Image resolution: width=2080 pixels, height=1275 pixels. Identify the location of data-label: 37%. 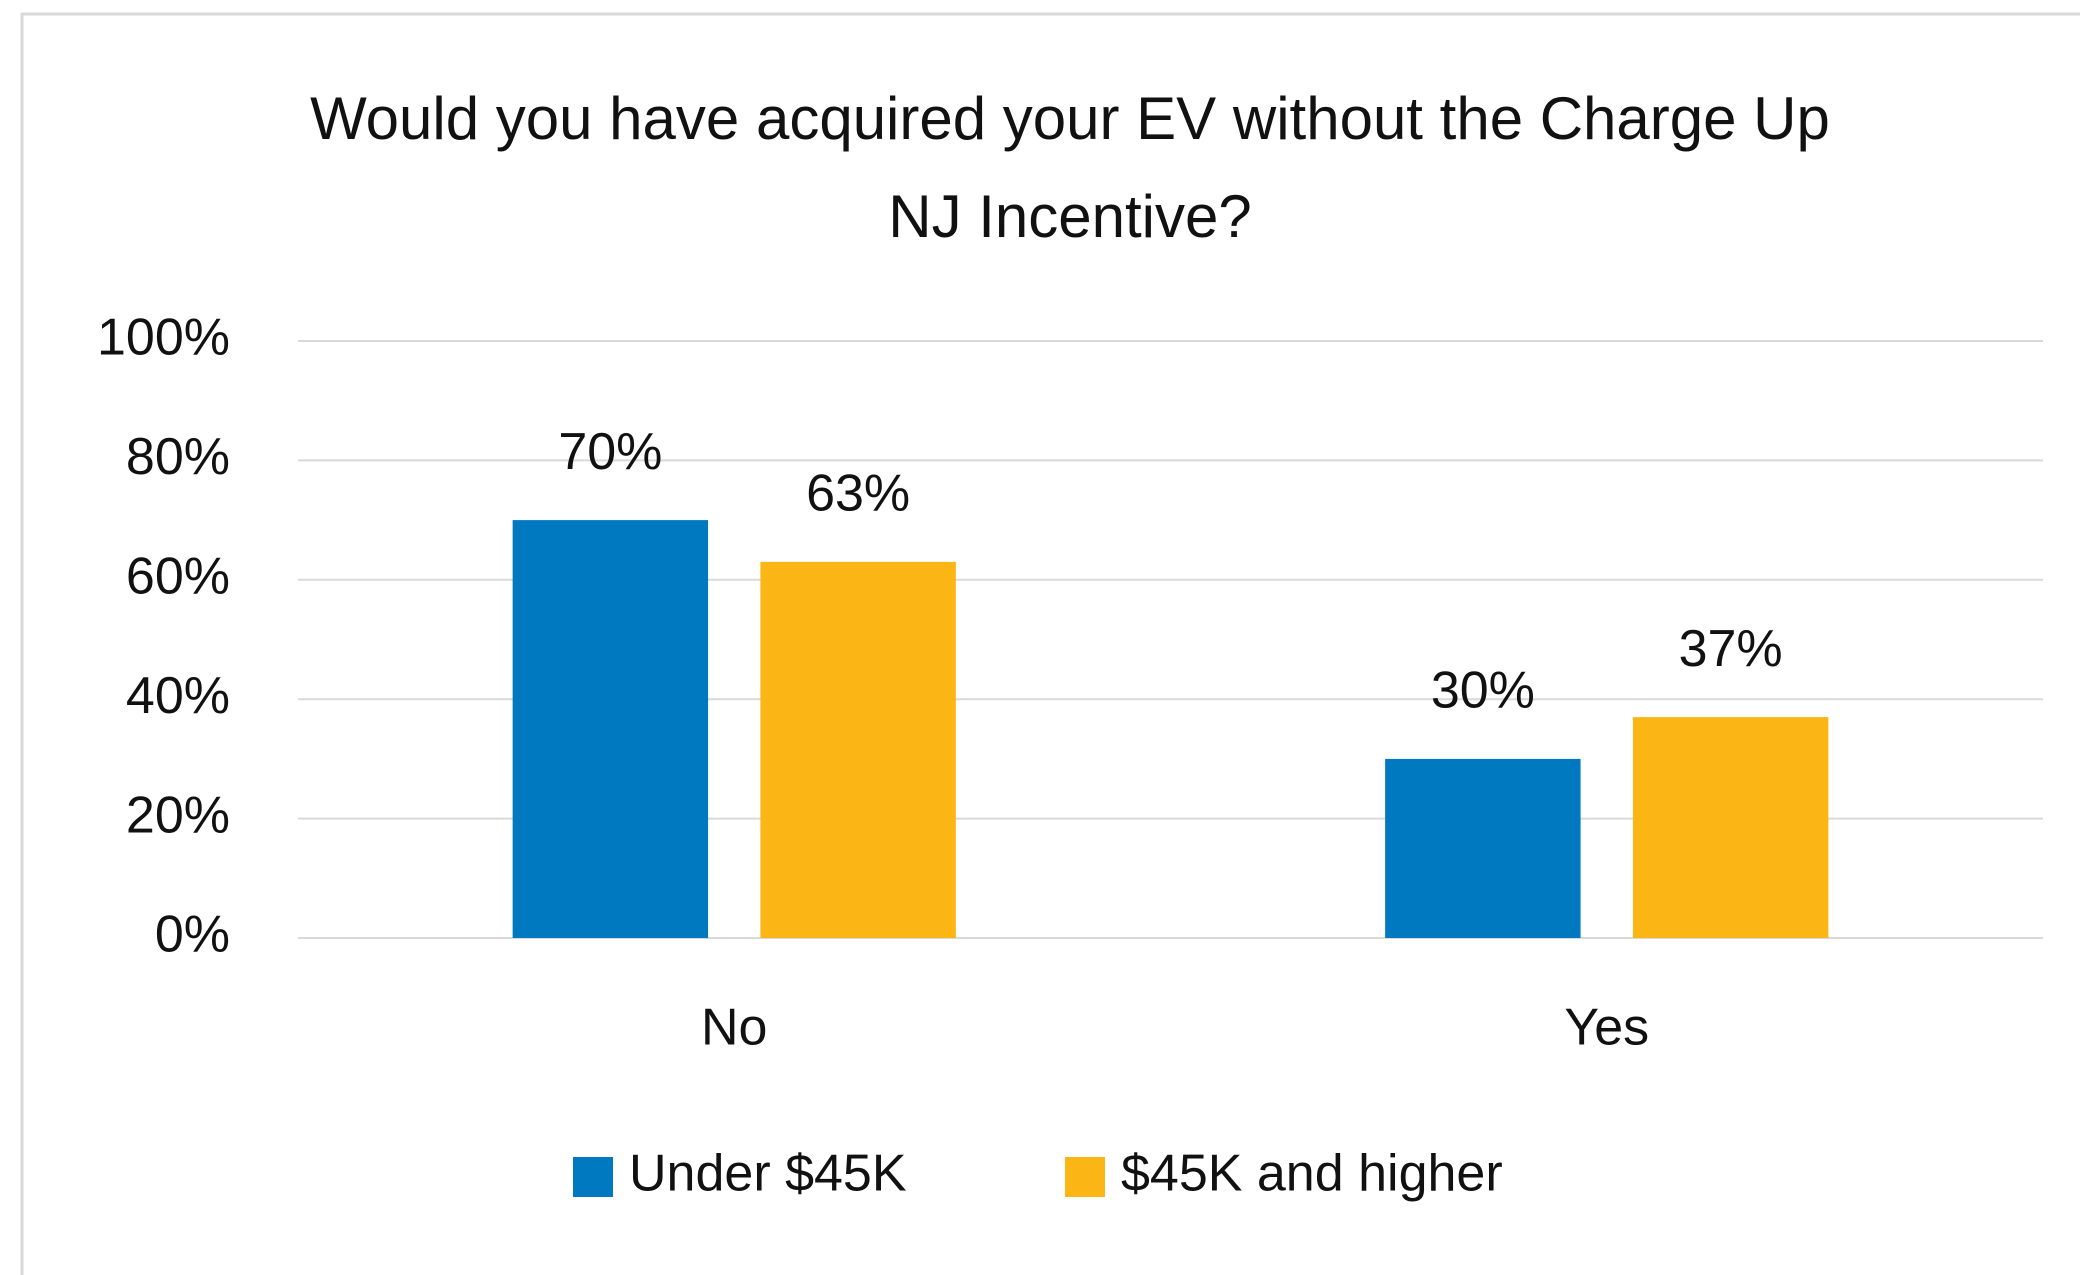
(1731, 649).